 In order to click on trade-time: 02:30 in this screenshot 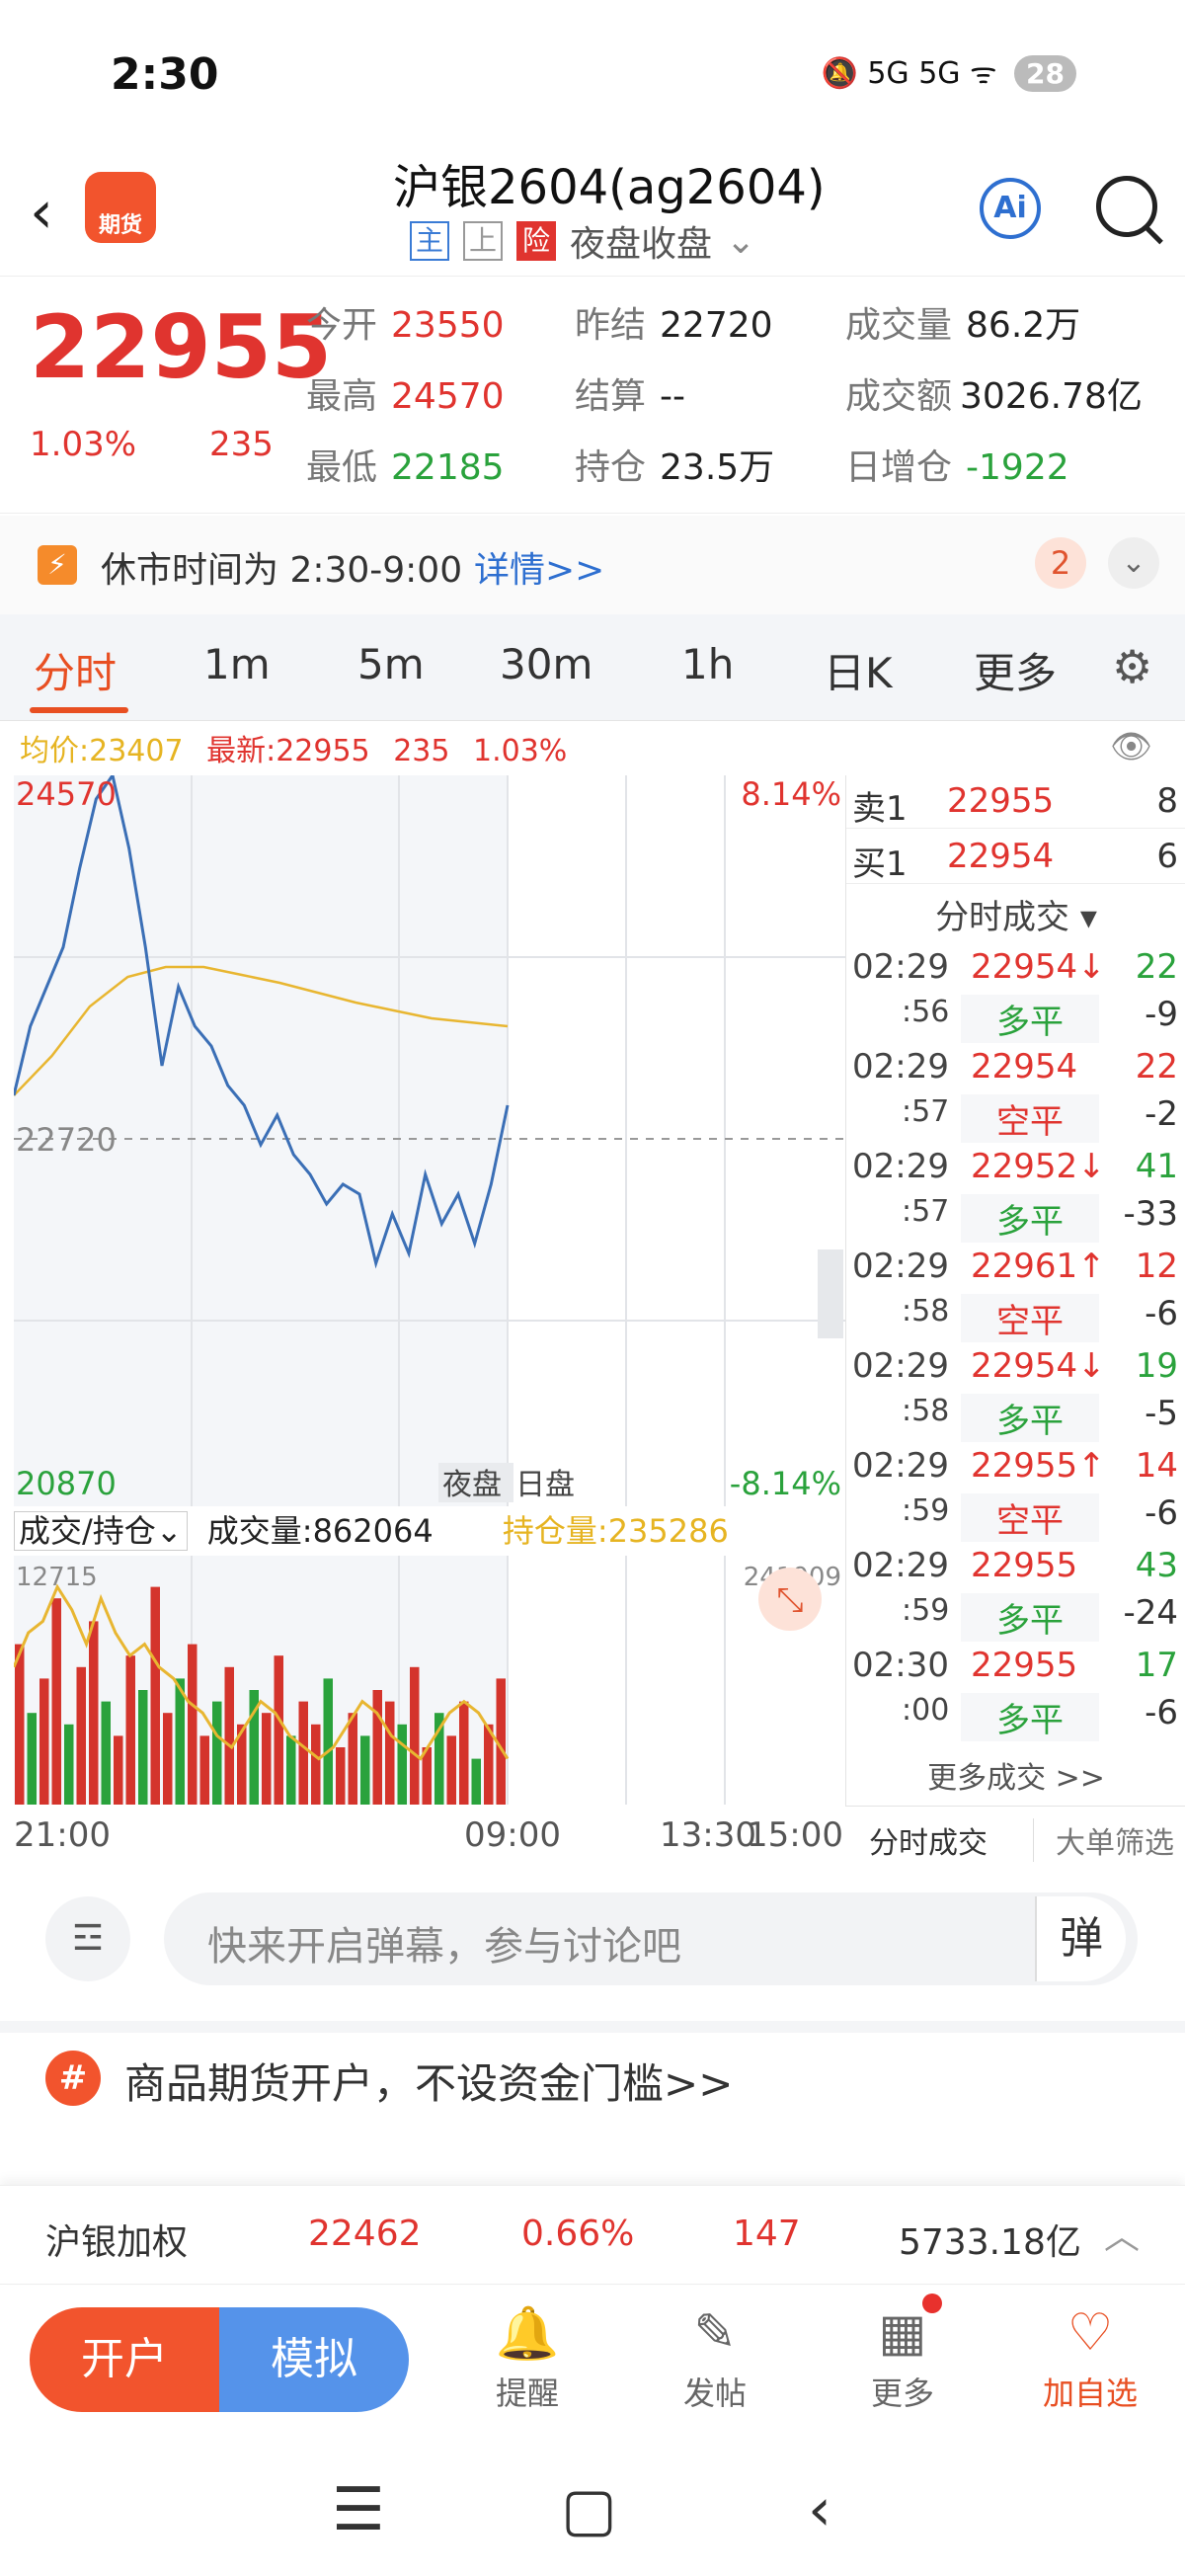, I will do `click(901, 1665)`.